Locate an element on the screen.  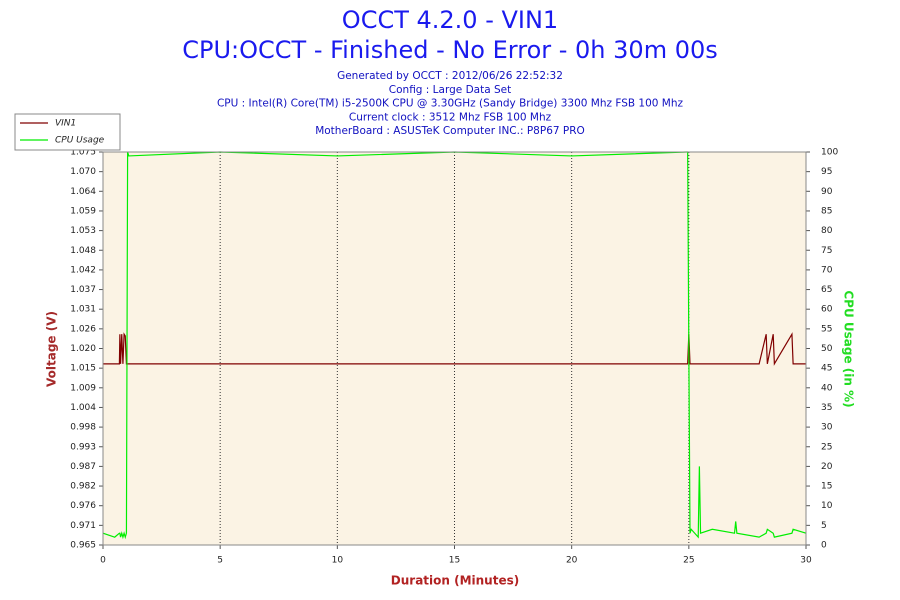
y-tick-label: 0.993 is located at coordinates (83, 447).